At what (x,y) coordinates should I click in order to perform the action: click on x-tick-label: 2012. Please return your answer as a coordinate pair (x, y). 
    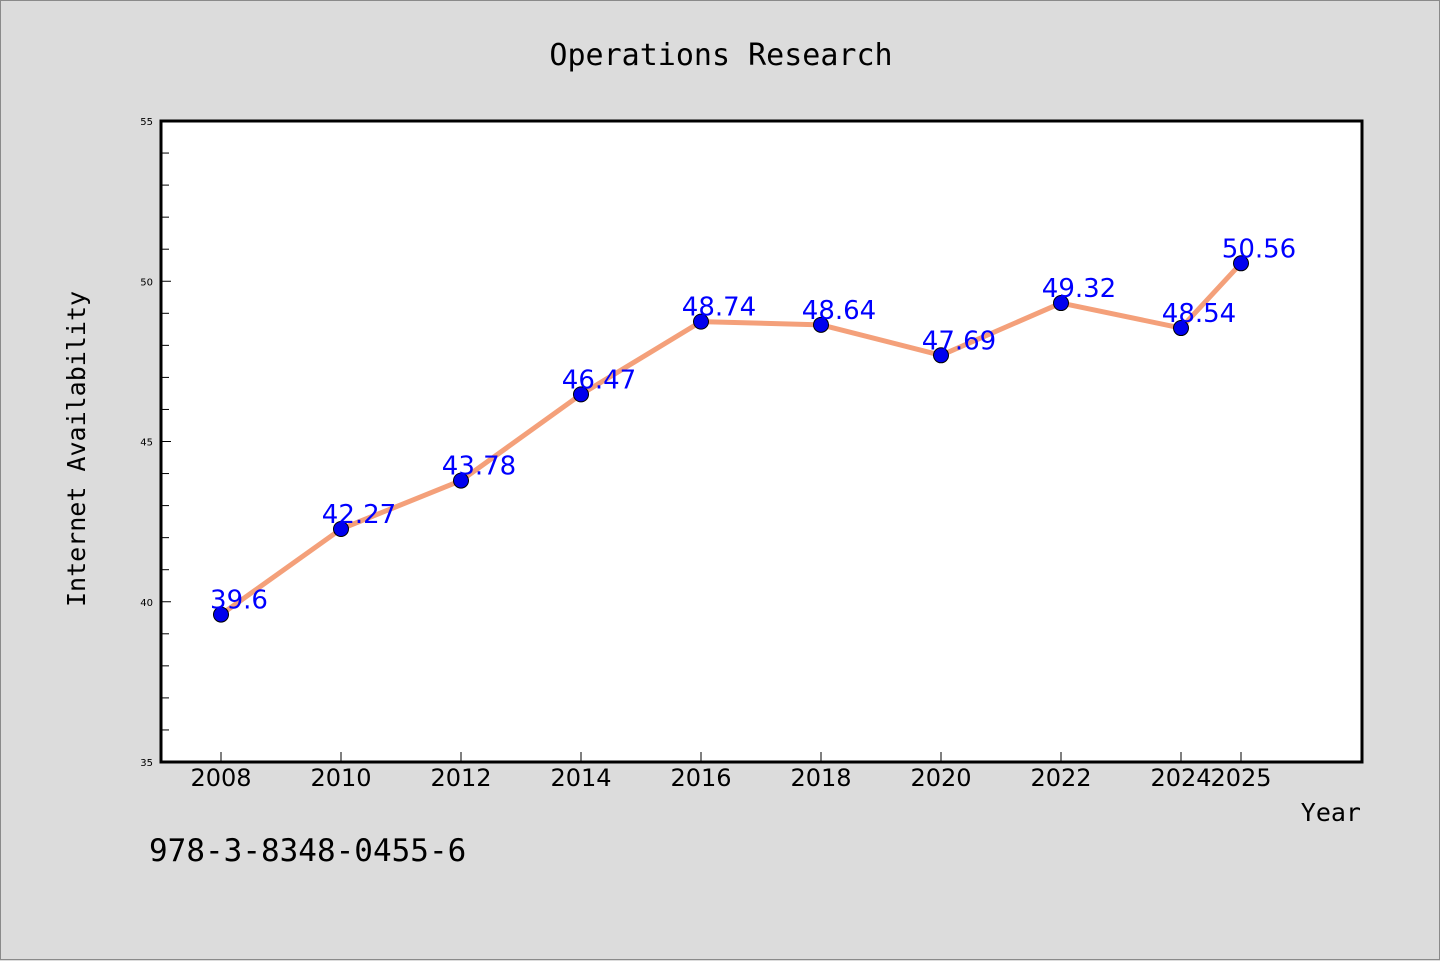
    Looking at the image, I should click on (460, 778).